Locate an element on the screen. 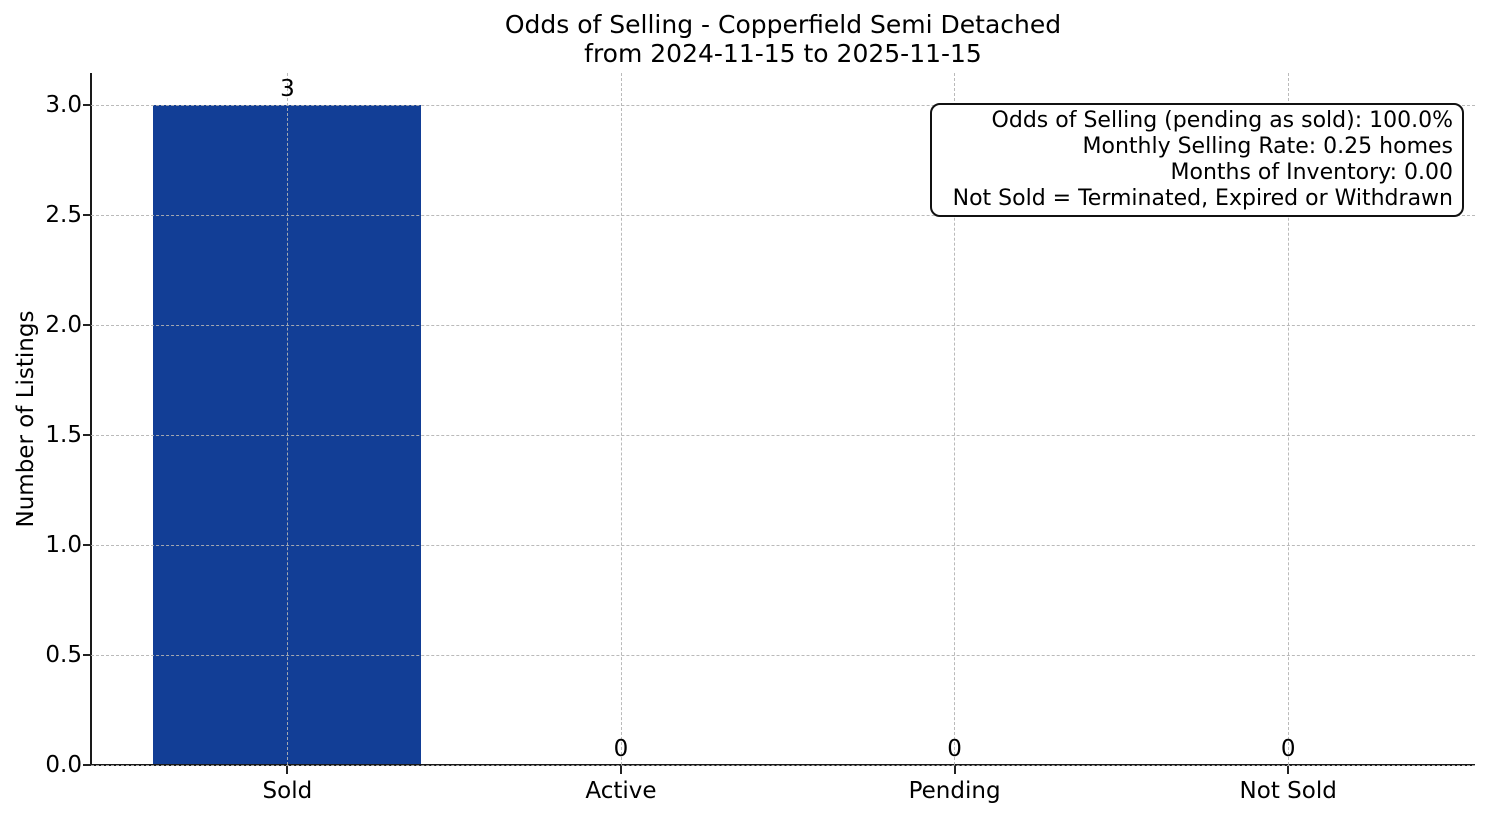 The image size is (1501, 816). y-axis-label-text: Number of Listings is located at coordinates (26, 419).